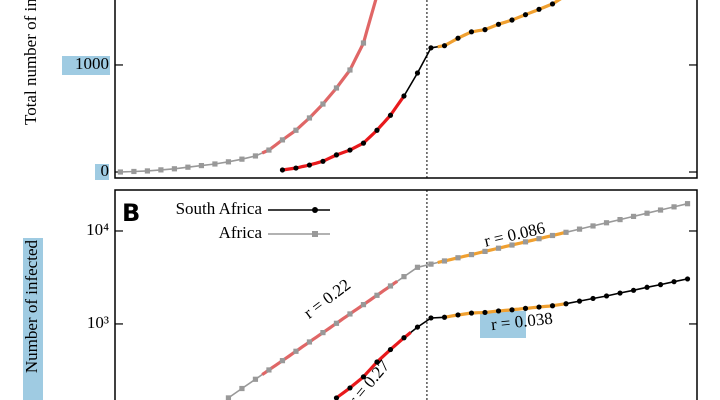 The image size is (720, 400). I want to click on y-tick-label: 10³, so click(98, 322).